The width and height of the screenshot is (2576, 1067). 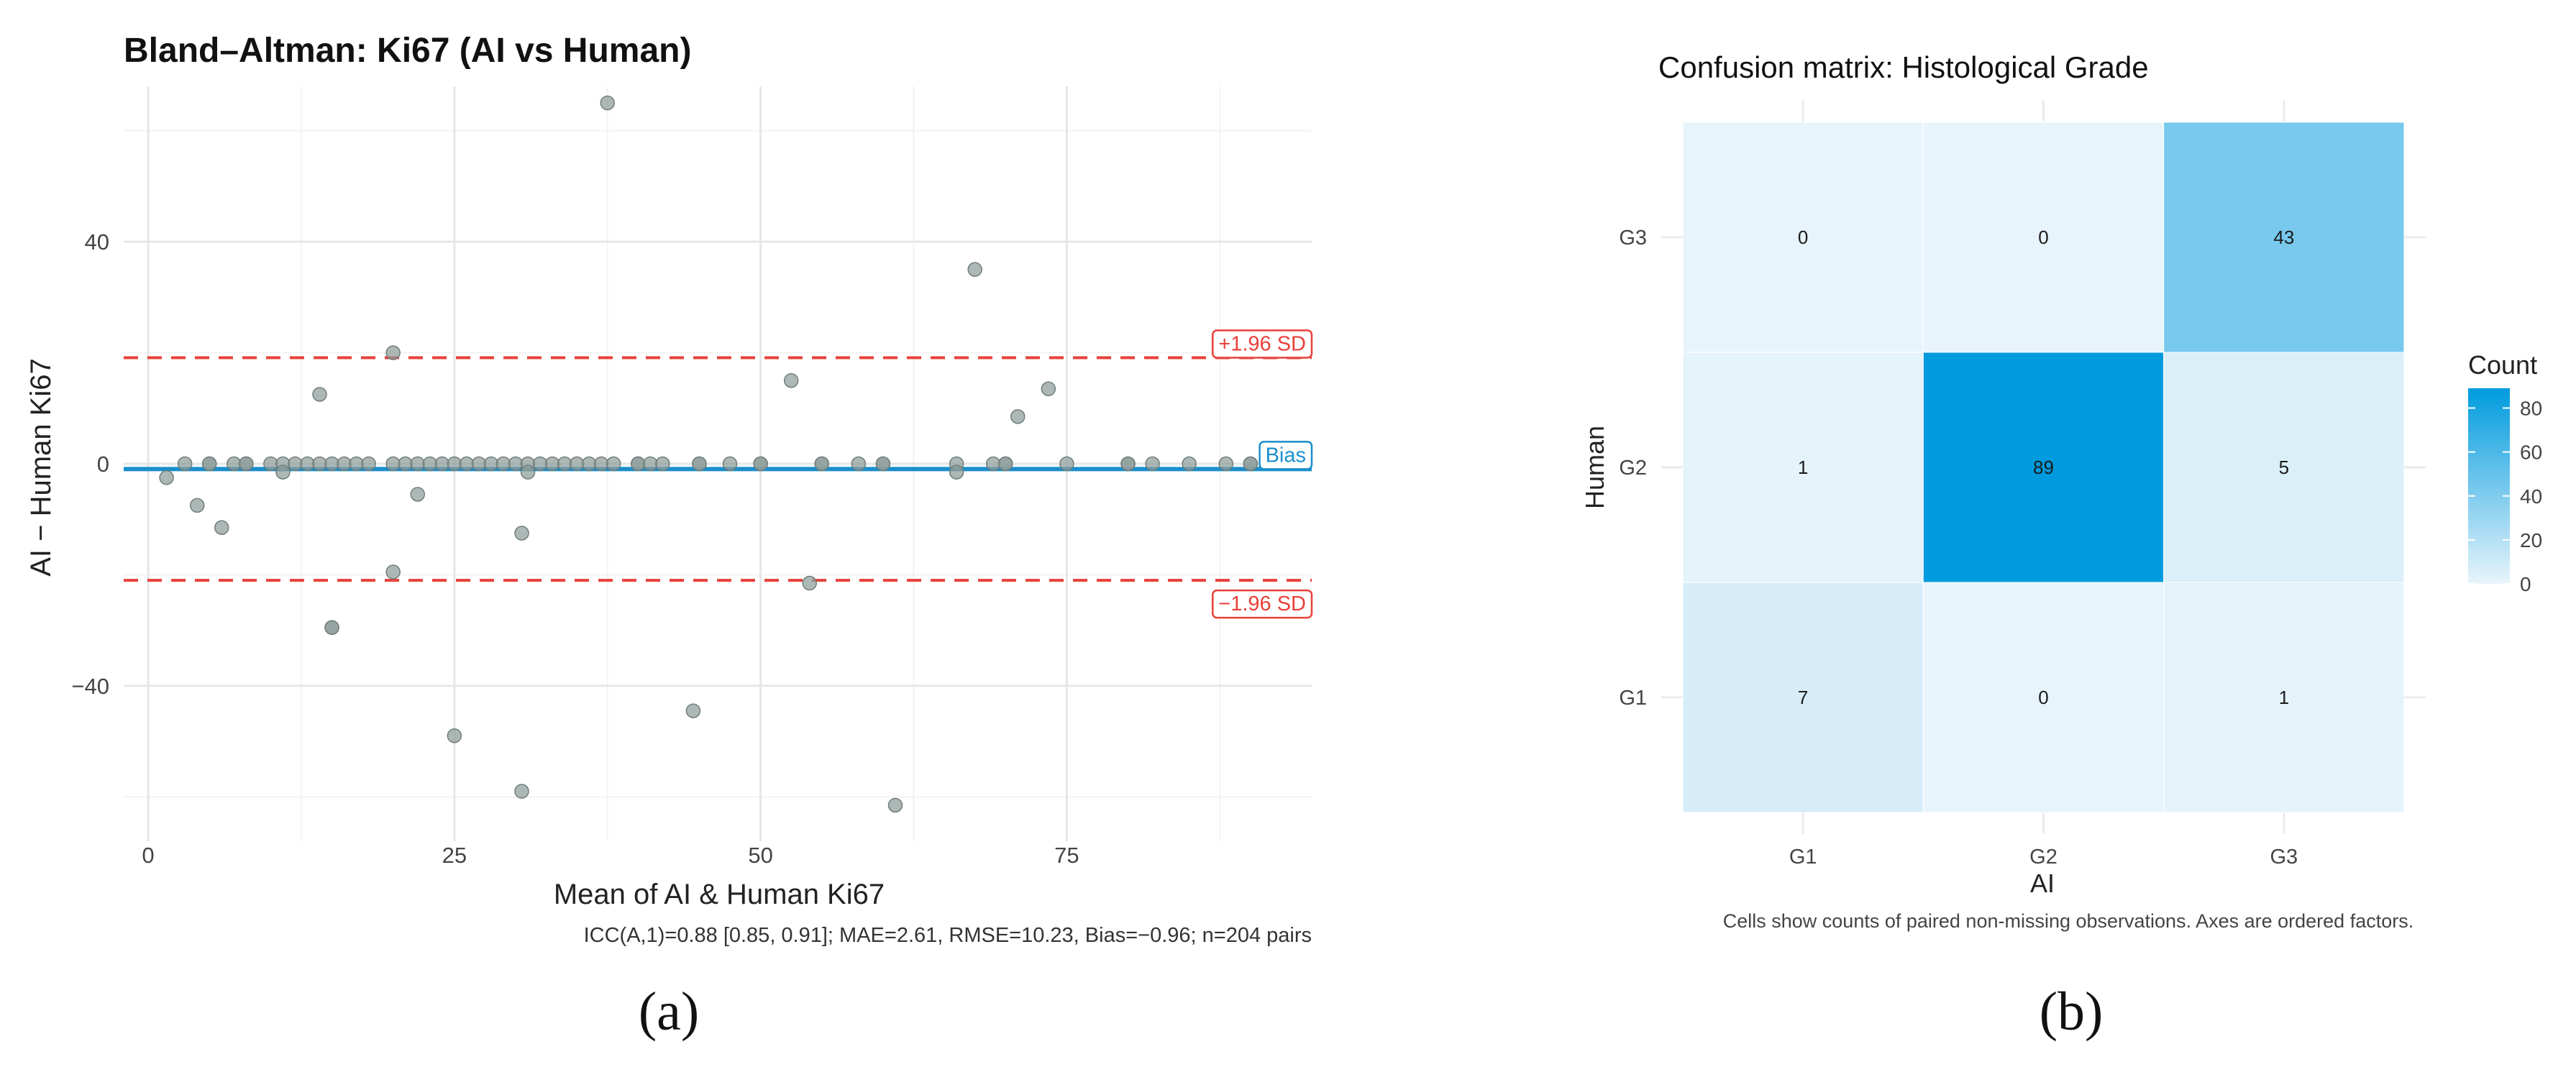 What do you see at coordinates (90, 686) in the screenshot?
I see `ba-y-tick: −40` at bounding box center [90, 686].